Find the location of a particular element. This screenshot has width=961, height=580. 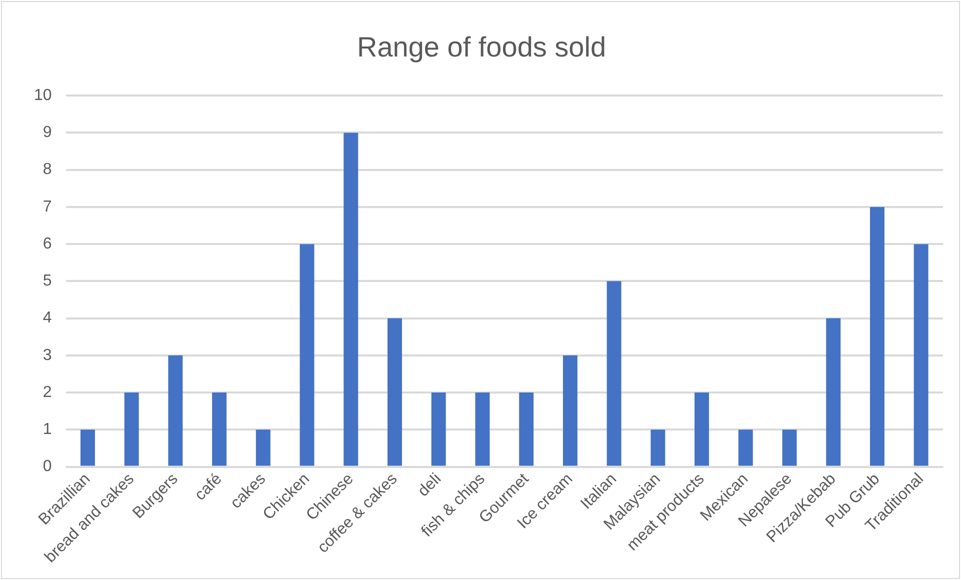

x-tick-label: café is located at coordinates (209, 487).